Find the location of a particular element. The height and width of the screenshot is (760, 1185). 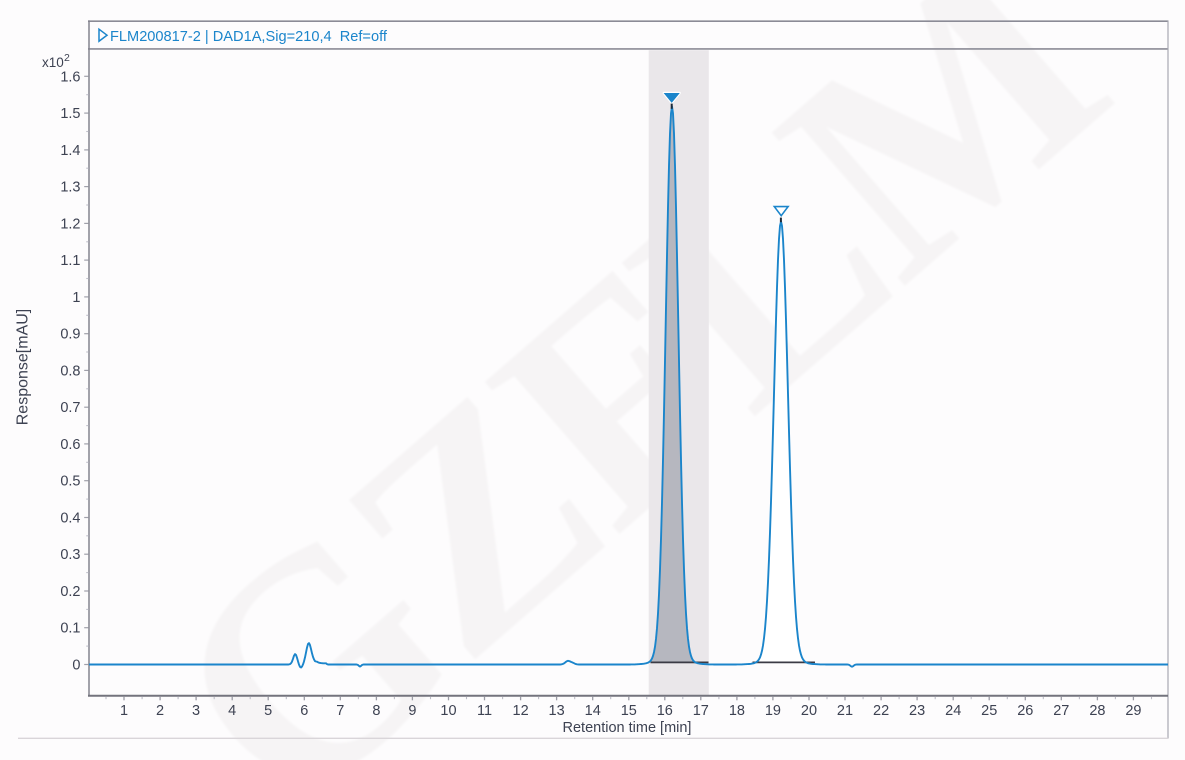

svg-text: 0.2 is located at coordinates (70, 592).